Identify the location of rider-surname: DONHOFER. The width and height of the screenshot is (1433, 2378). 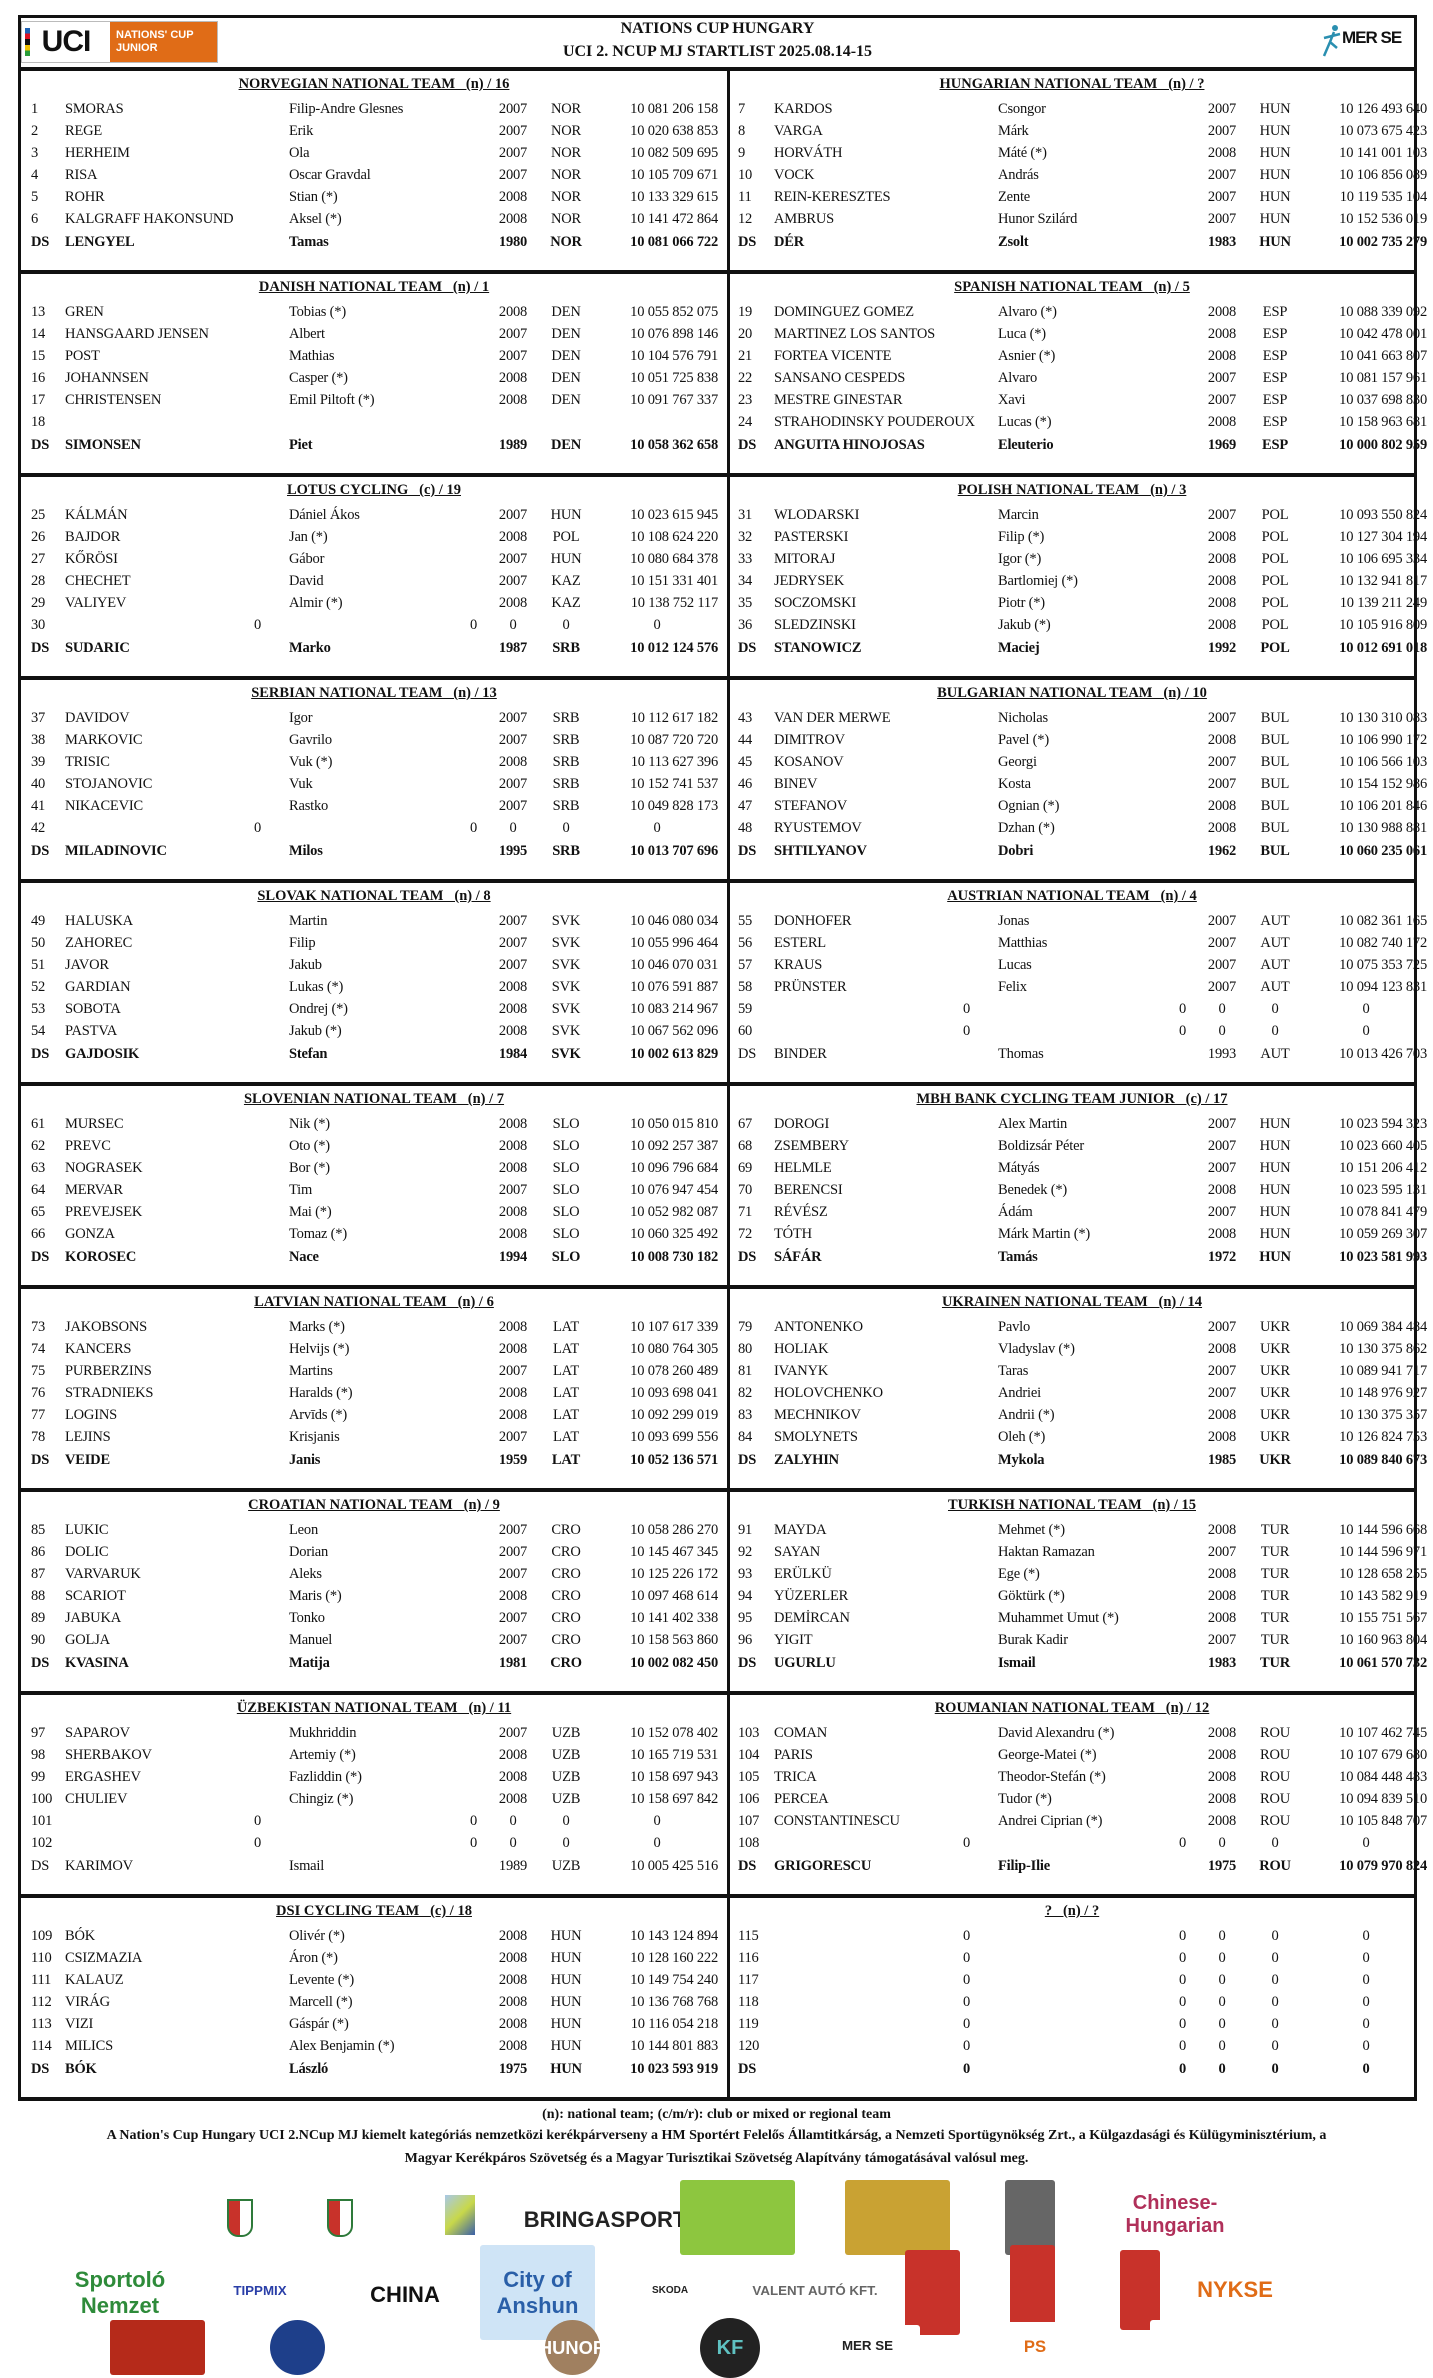
(813, 921).